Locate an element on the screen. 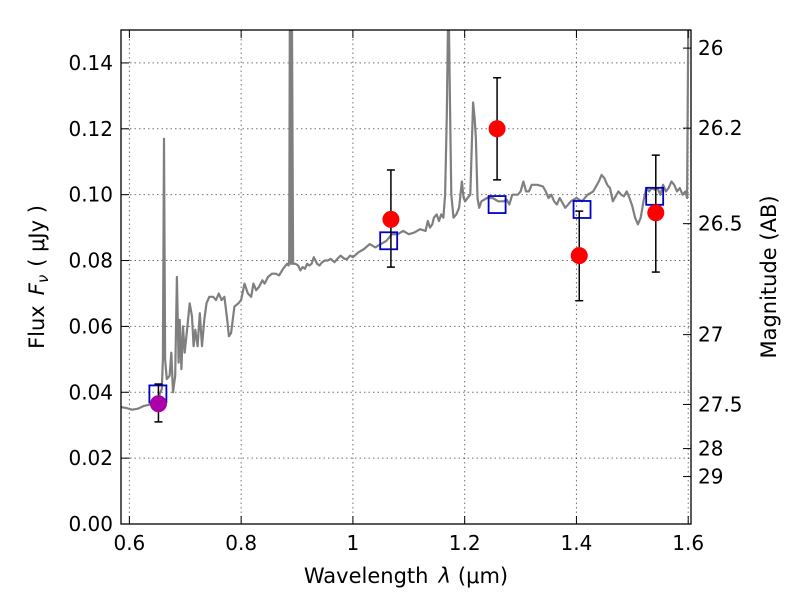 This screenshot has width=800, height=600. x-tick-label: 0.6 is located at coordinates (129, 543).